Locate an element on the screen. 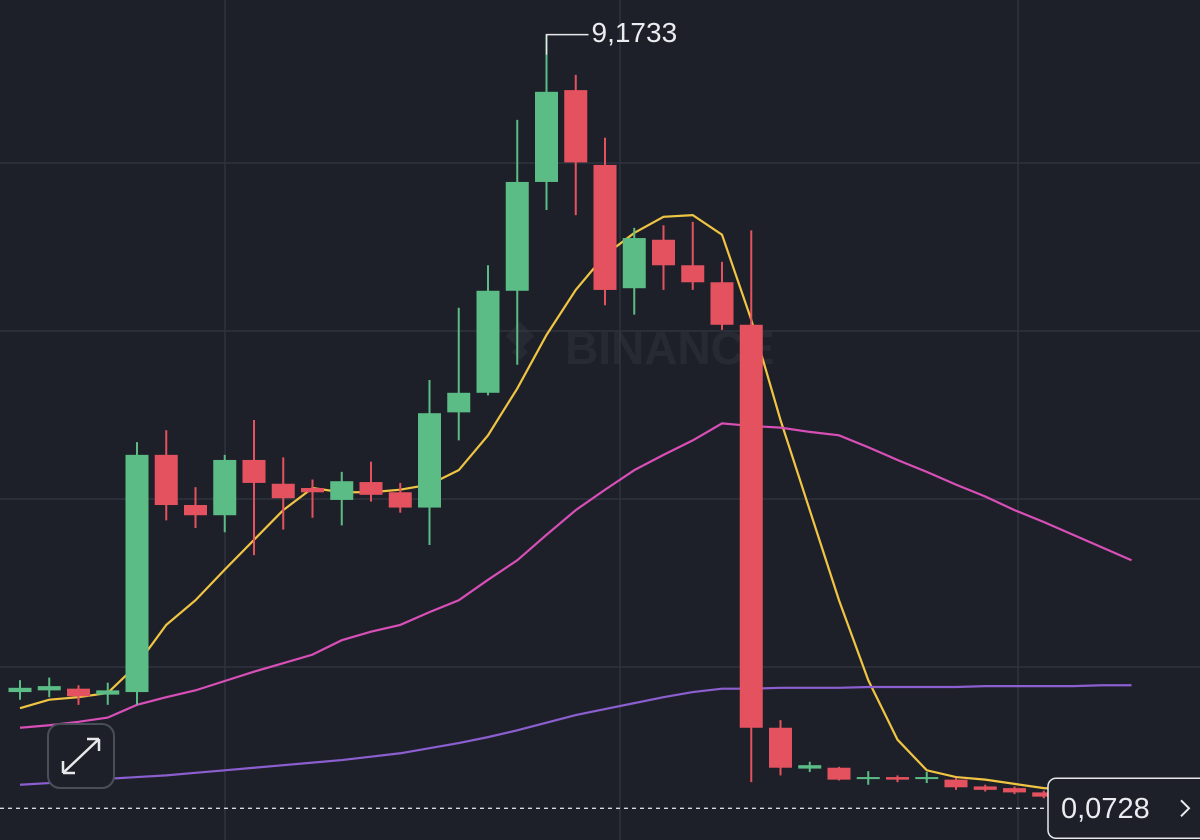 The height and width of the screenshot is (840, 1200). watermark-logo is located at coordinates (520, 341).